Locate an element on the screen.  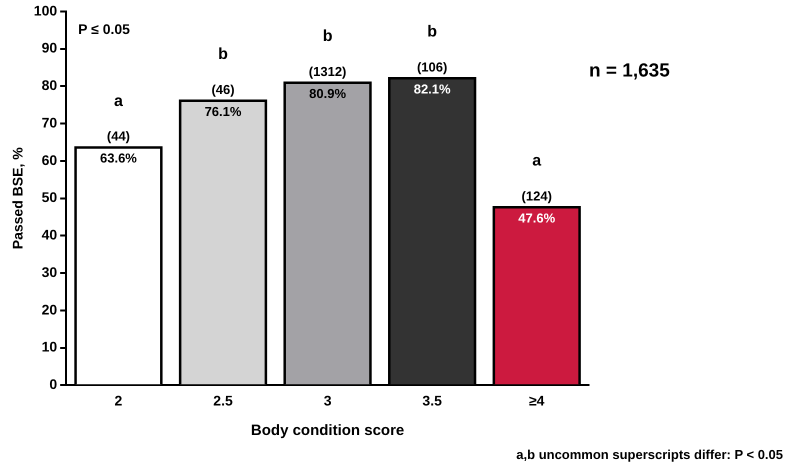
data-label: 63.6% is located at coordinates (119, 158).